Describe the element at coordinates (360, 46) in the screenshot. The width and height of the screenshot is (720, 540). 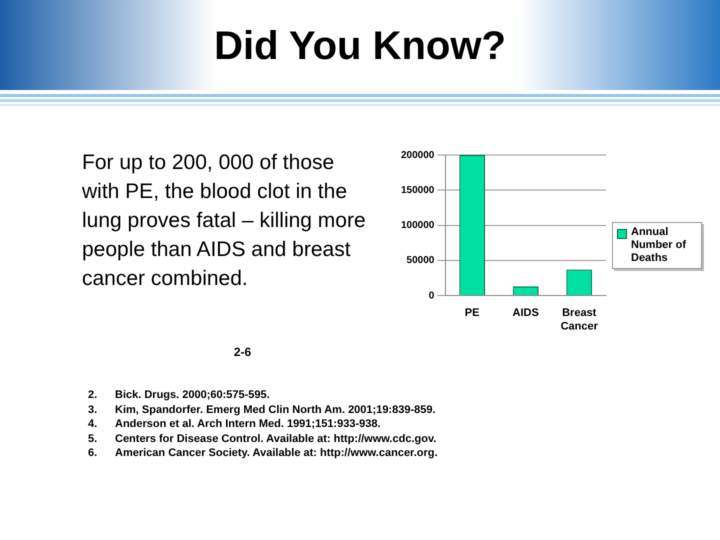
I see `chart-title: Did You Know?` at that location.